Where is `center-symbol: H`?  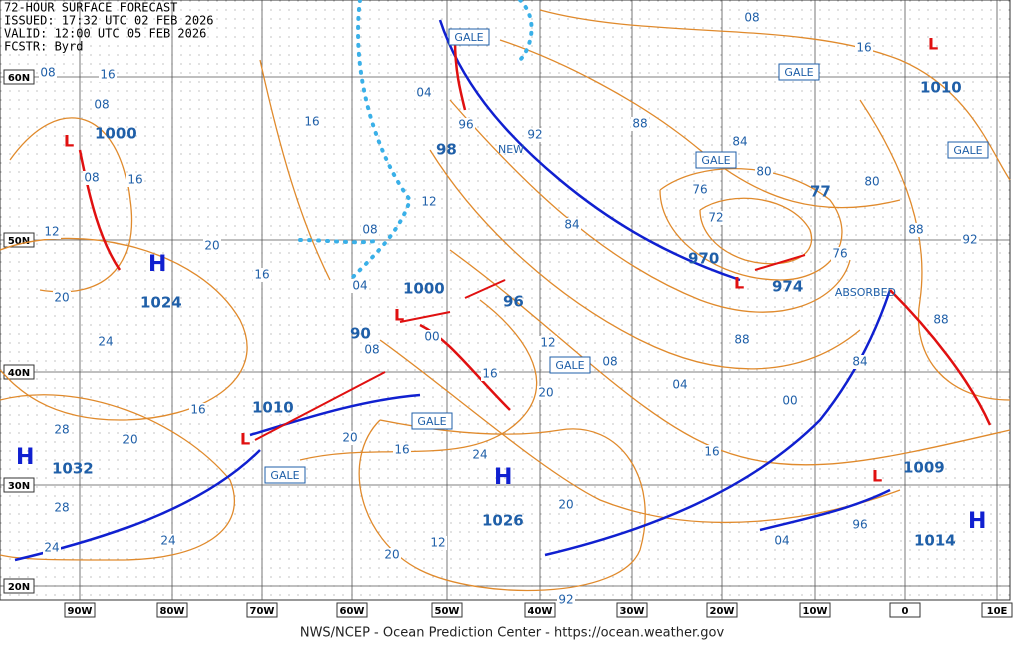
center-symbol: H is located at coordinates (503, 477).